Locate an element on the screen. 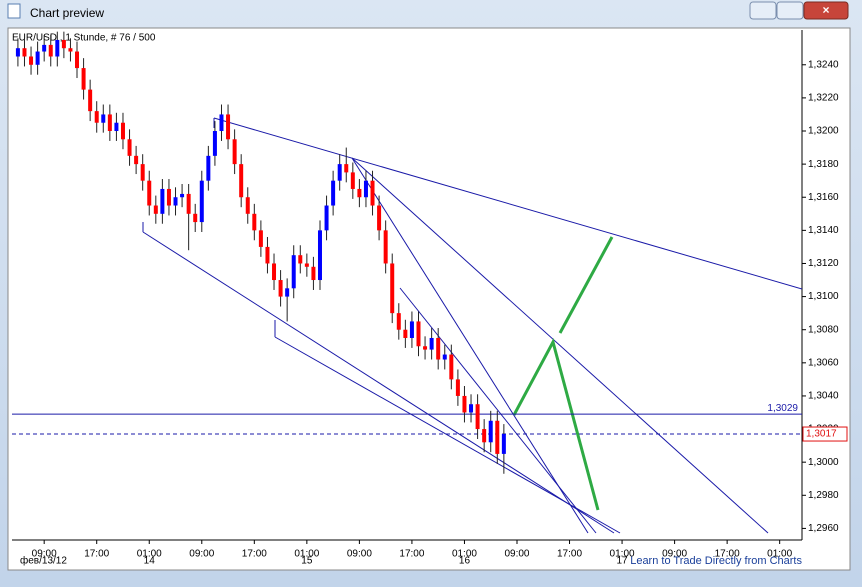  trade-link: Learn to Trade Directly from Charts is located at coordinates (716, 561).